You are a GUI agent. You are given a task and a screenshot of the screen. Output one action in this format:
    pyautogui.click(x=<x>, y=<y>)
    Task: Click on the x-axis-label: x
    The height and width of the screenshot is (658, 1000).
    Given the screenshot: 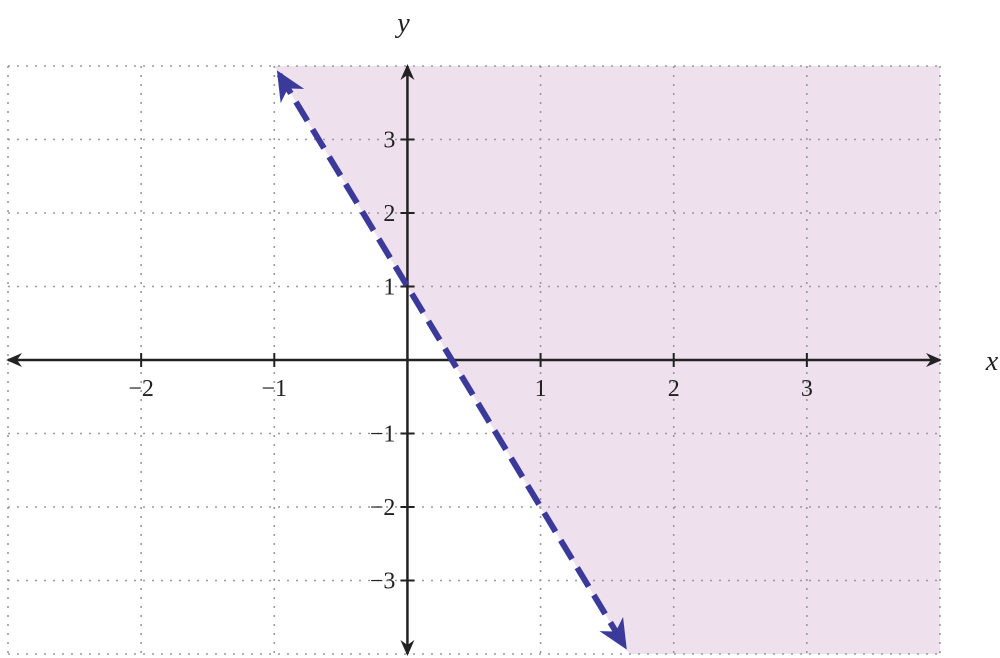 What is the action you would take?
    pyautogui.click(x=992, y=361)
    